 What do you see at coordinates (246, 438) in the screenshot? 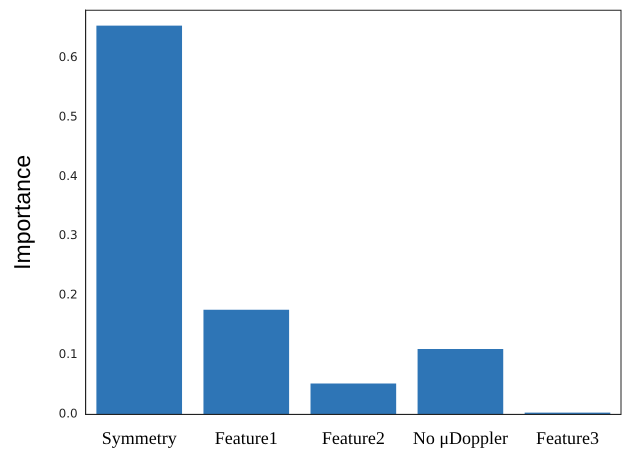
I see `x-tick-label: Feature1` at bounding box center [246, 438].